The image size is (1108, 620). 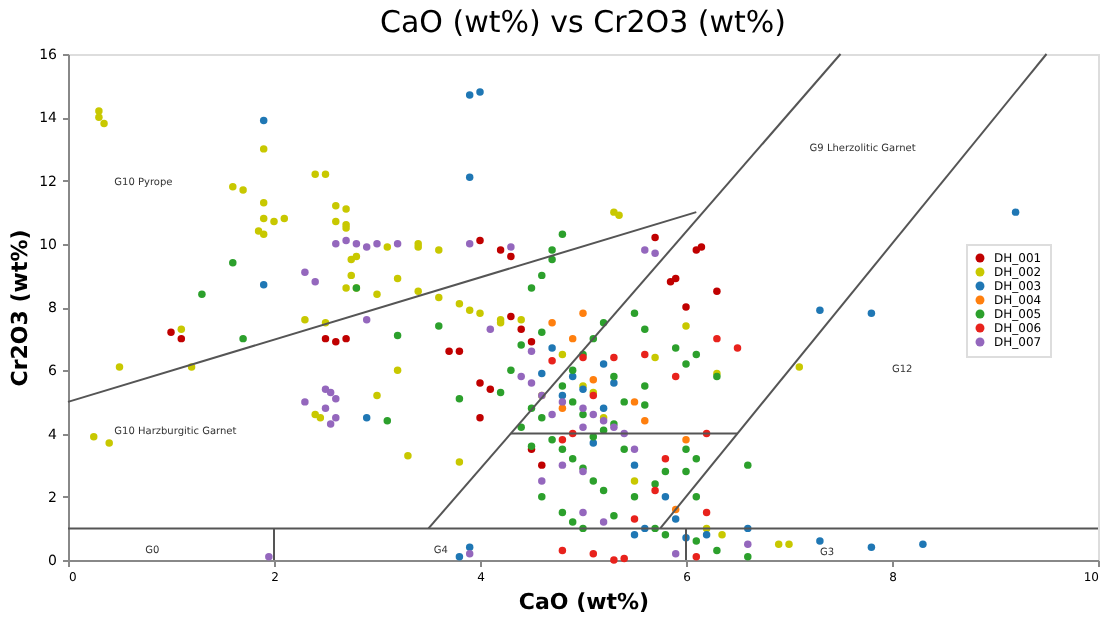 I want to click on x-axis-title: CaO (wt%), so click(x=584, y=602).